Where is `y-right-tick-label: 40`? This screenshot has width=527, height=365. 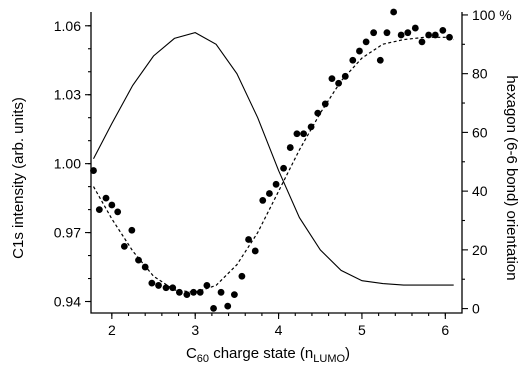 y-right-tick-label: 40 is located at coordinates (480, 191).